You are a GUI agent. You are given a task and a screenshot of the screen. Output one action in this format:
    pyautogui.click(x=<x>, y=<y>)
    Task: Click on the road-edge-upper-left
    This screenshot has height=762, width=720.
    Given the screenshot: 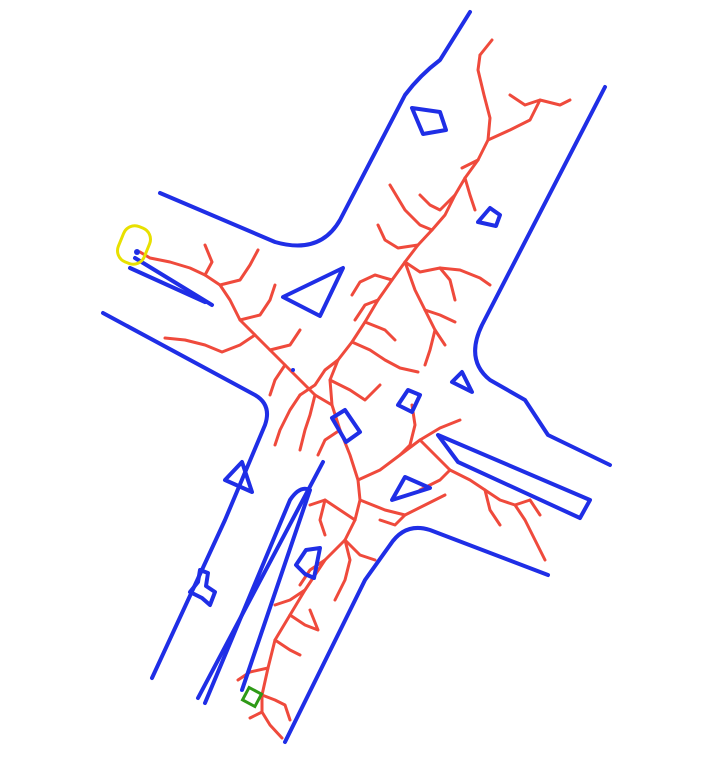 What is the action you would take?
    pyautogui.click(x=315, y=129)
    